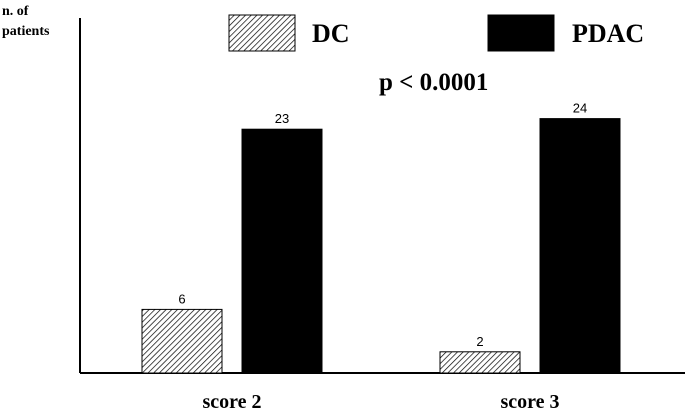 The image size is (685, 413). I want to click on p-value-annotation: p < 0.0001, so click(433, 82).